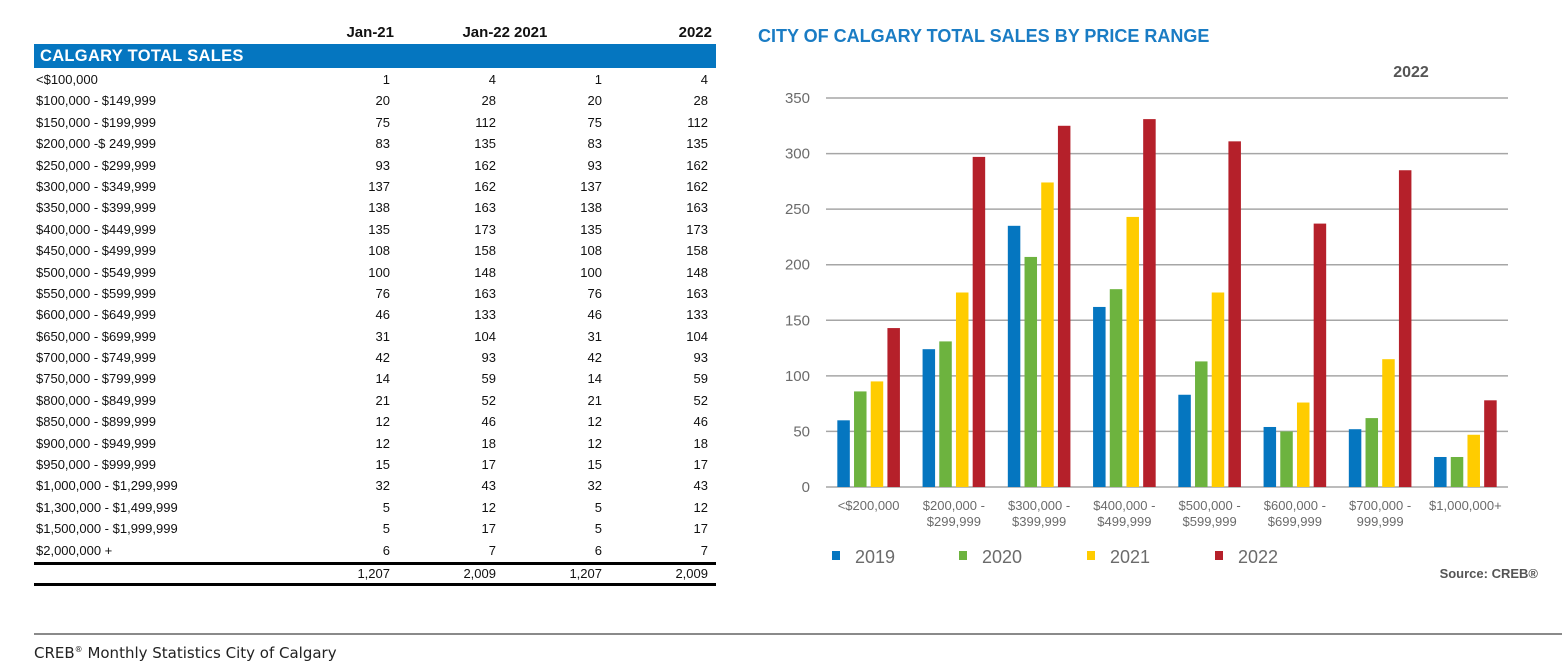 The height and width of the screenshot is (663, 1562). What do you see at coordinates (54, 653) in the screenshot?
I see `footer-brand: CREB` at bounding box center [54, 653].